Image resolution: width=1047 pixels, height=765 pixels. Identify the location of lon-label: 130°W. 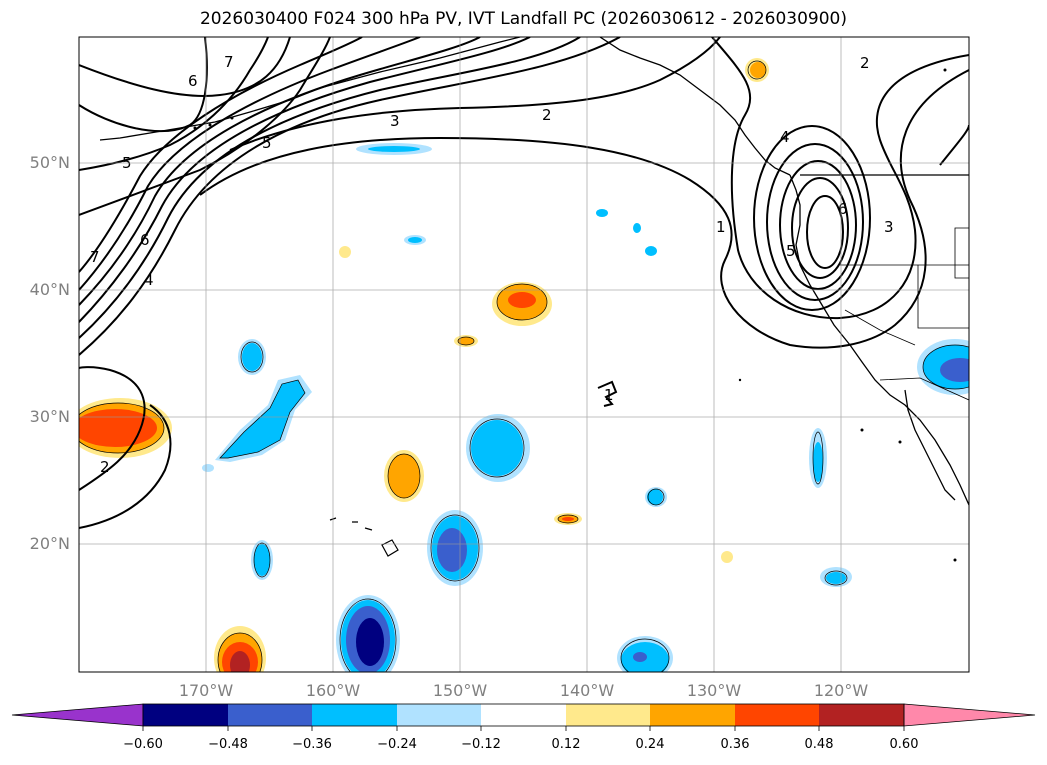
(714, 690).